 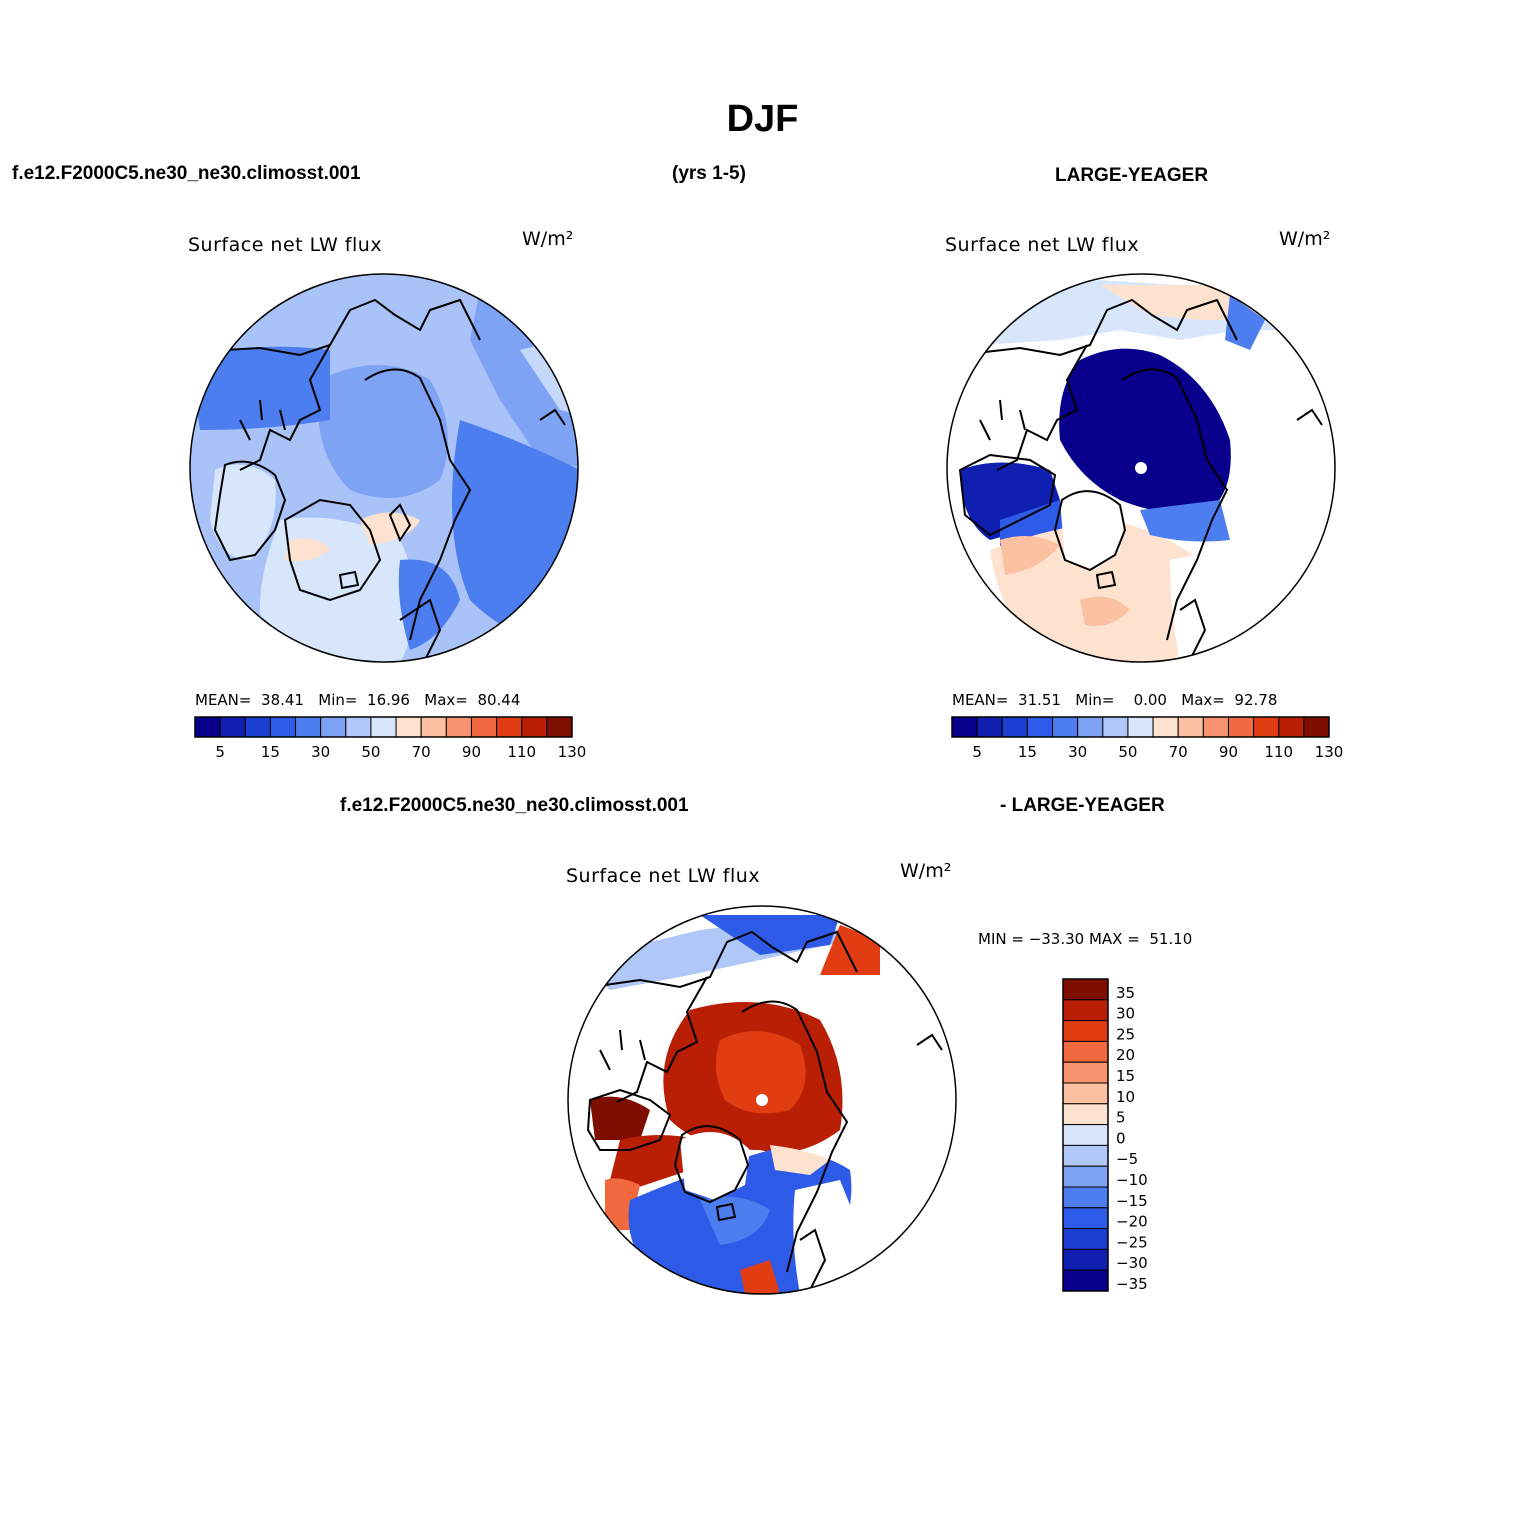 I want to click on colorbar2-tick-label: 50, so click(x=1127, y=752).